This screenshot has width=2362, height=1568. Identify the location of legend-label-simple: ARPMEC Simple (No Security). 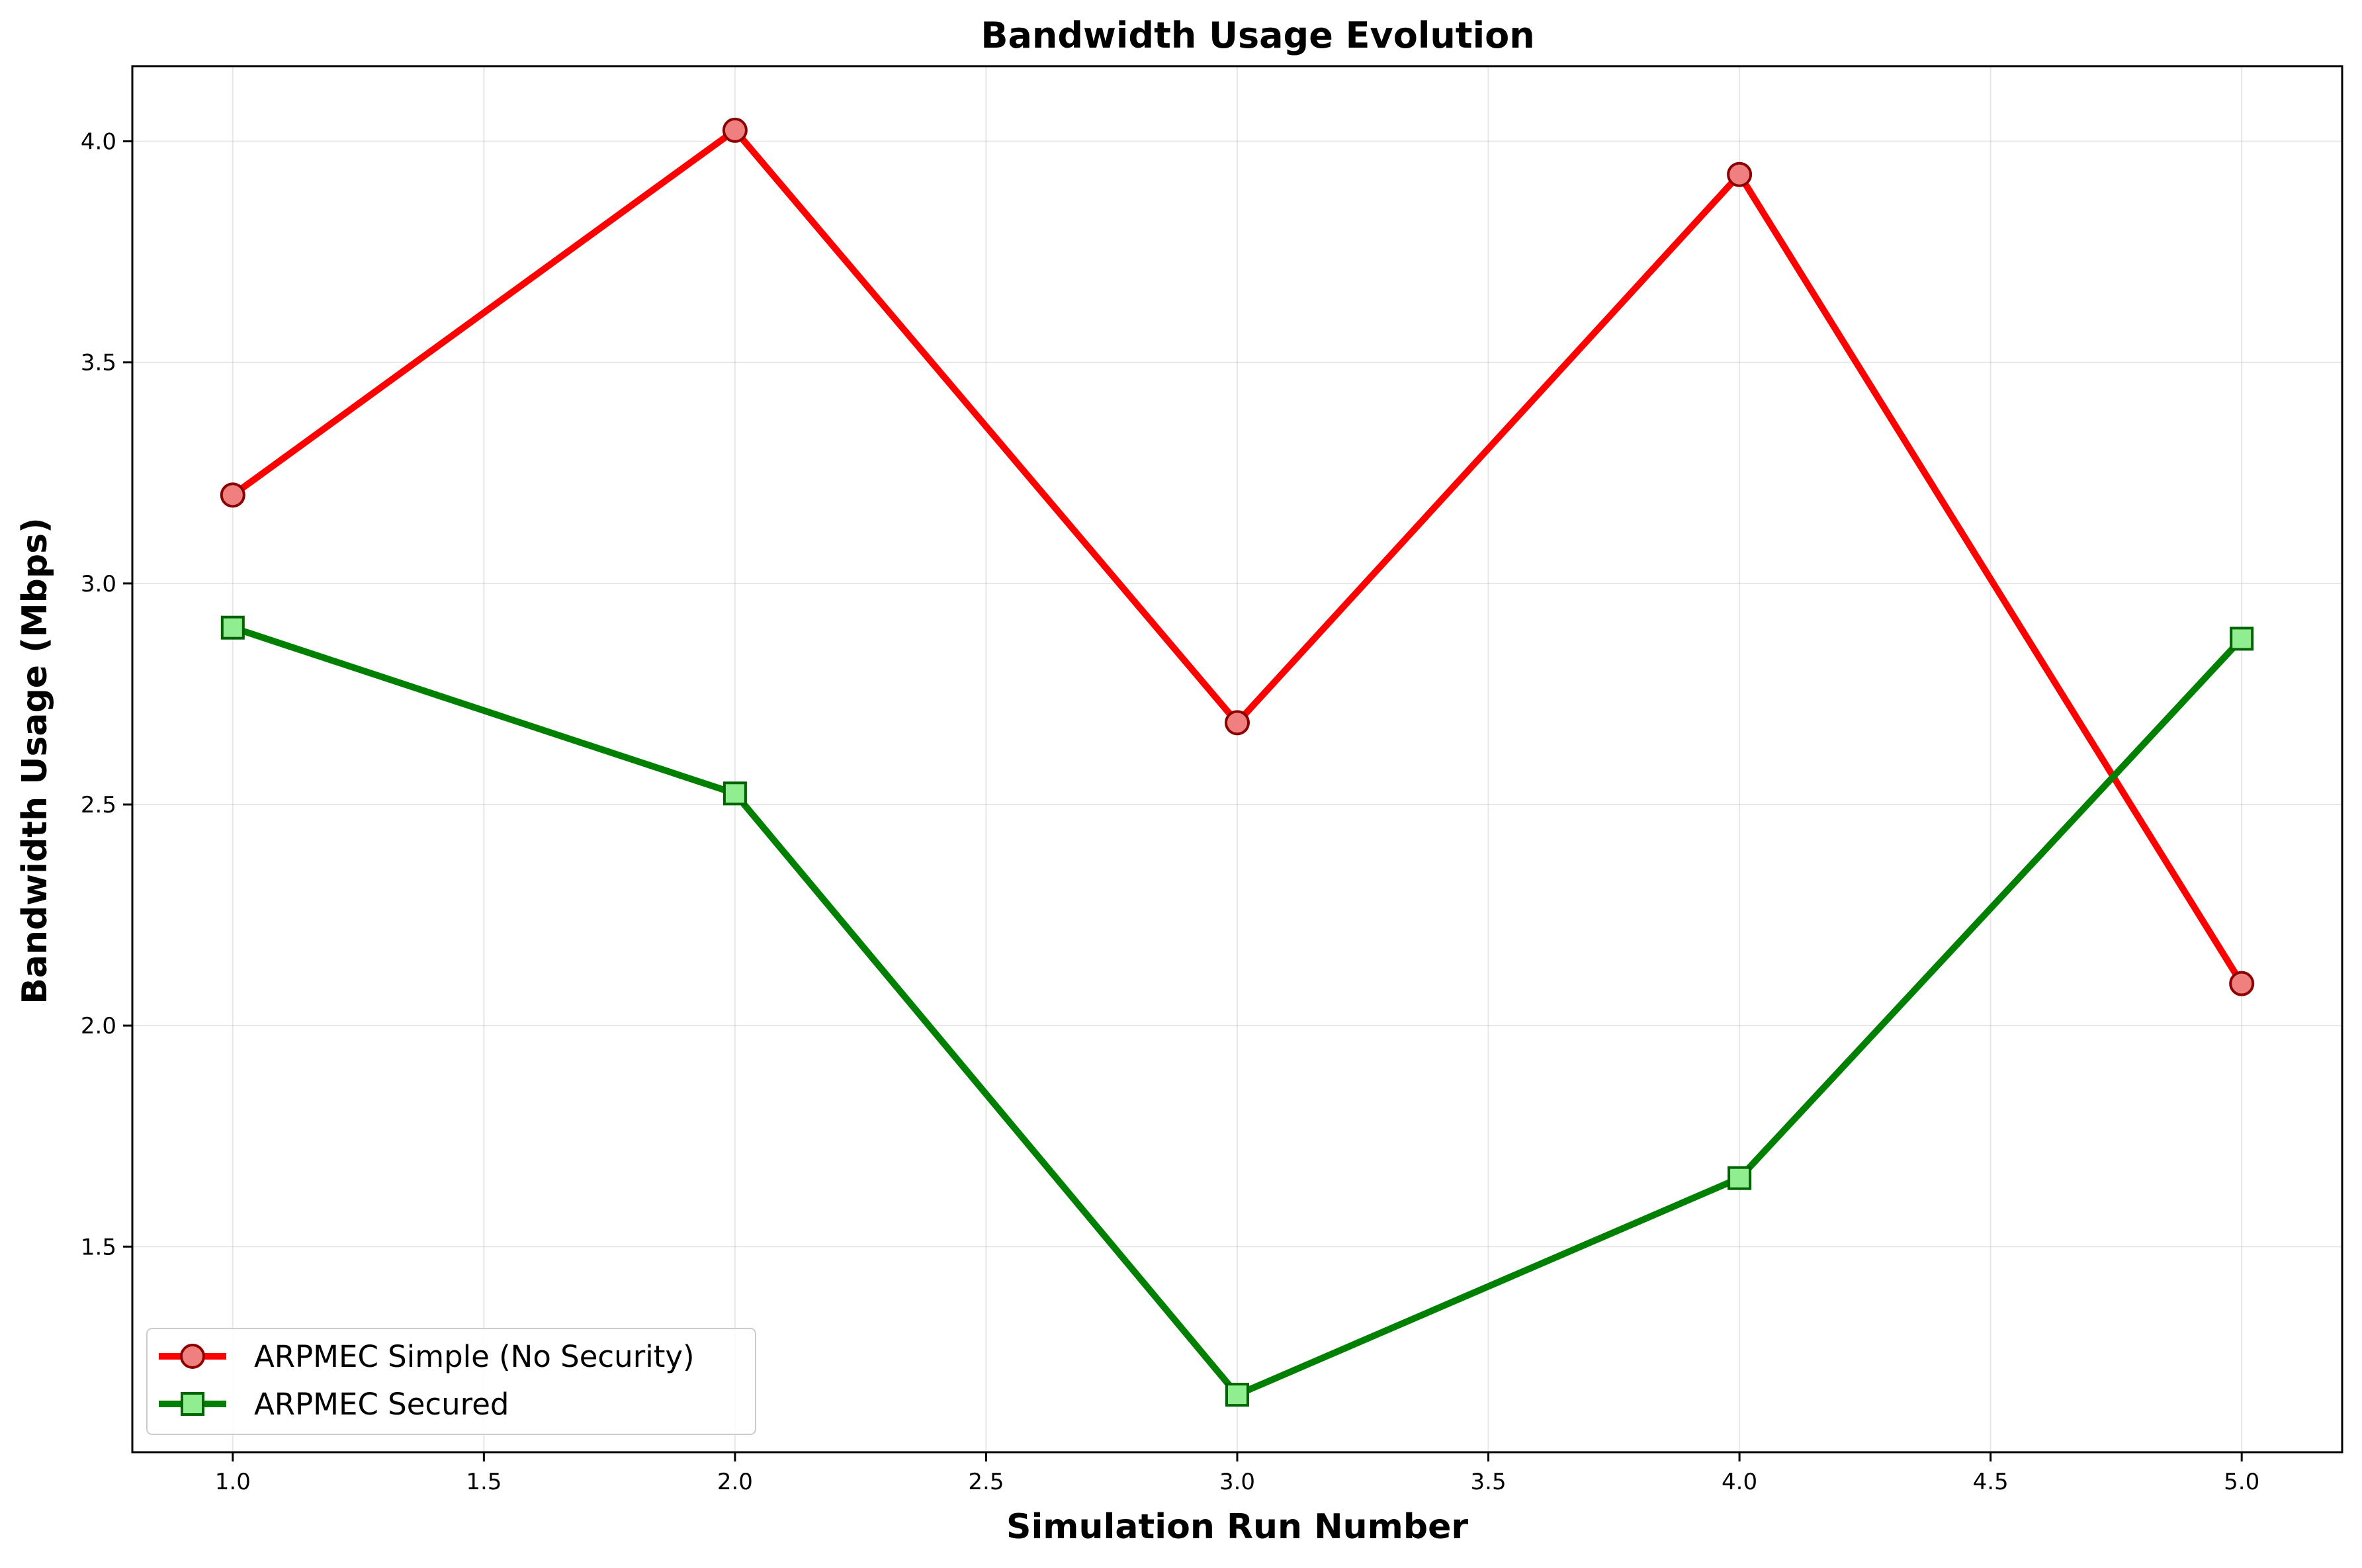
(474, 1356).